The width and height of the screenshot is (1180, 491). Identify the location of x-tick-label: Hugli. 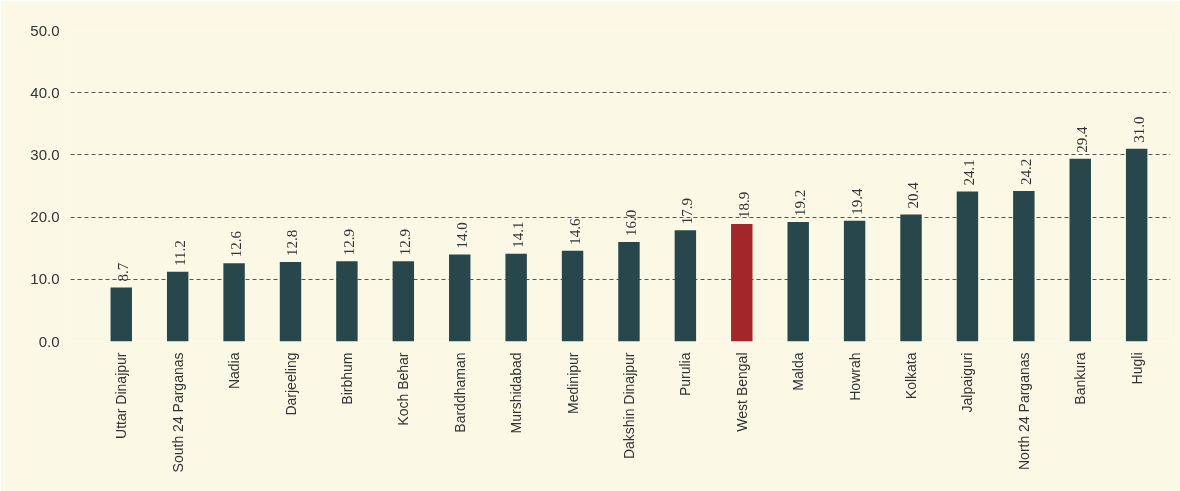
(1136, 368).